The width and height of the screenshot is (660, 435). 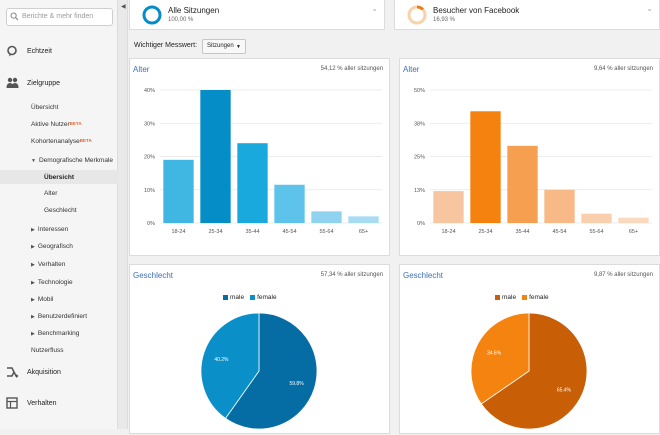 I want to click on nav-verhalten-label: Verhalten, so click(x=42, y=403).